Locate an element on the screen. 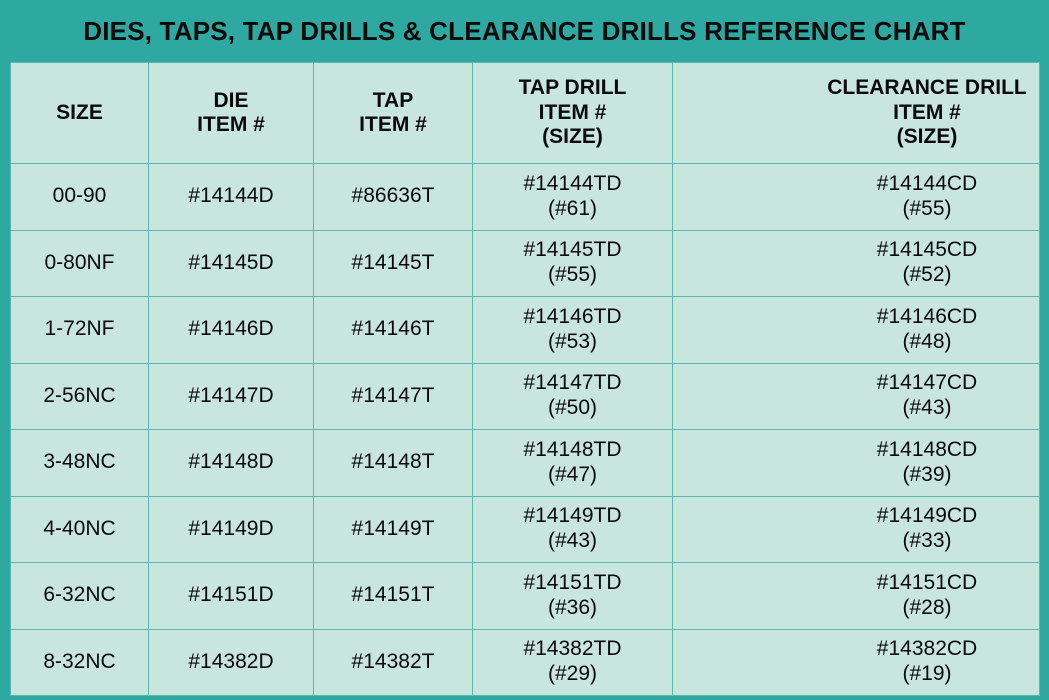 This screenshot has width=1049, height=700. cell-tap-drill-item: #14148TD is located at coordinates (572, 449).